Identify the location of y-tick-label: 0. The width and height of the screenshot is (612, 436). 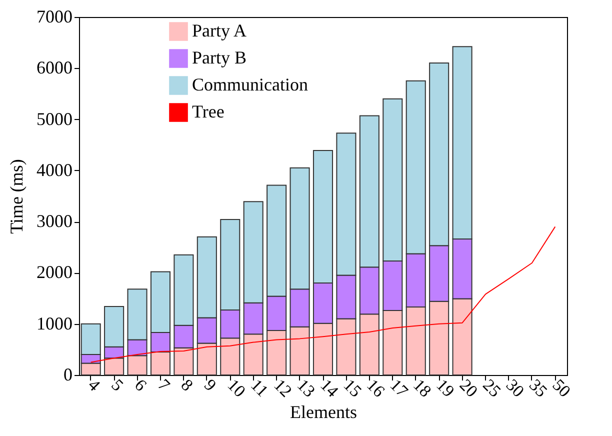
(68, 374).